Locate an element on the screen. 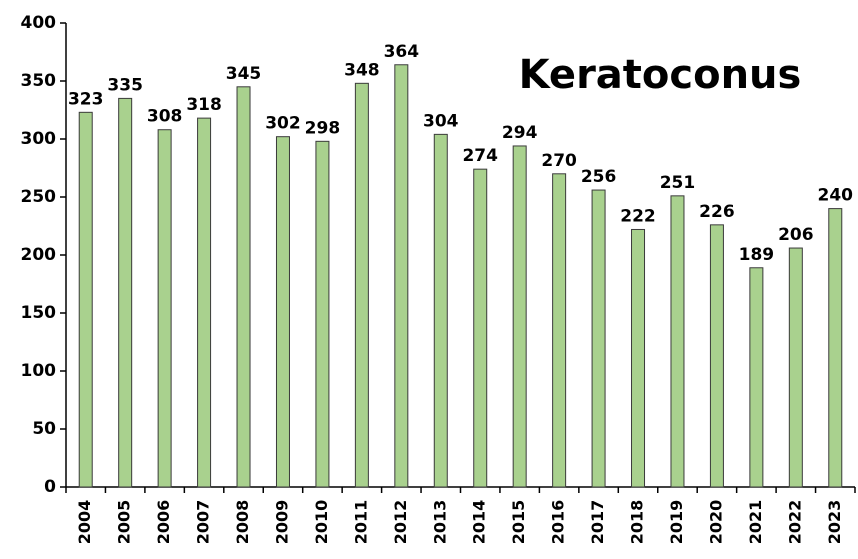  x-tick-label: 2022 is located at coordinates (794, 522).